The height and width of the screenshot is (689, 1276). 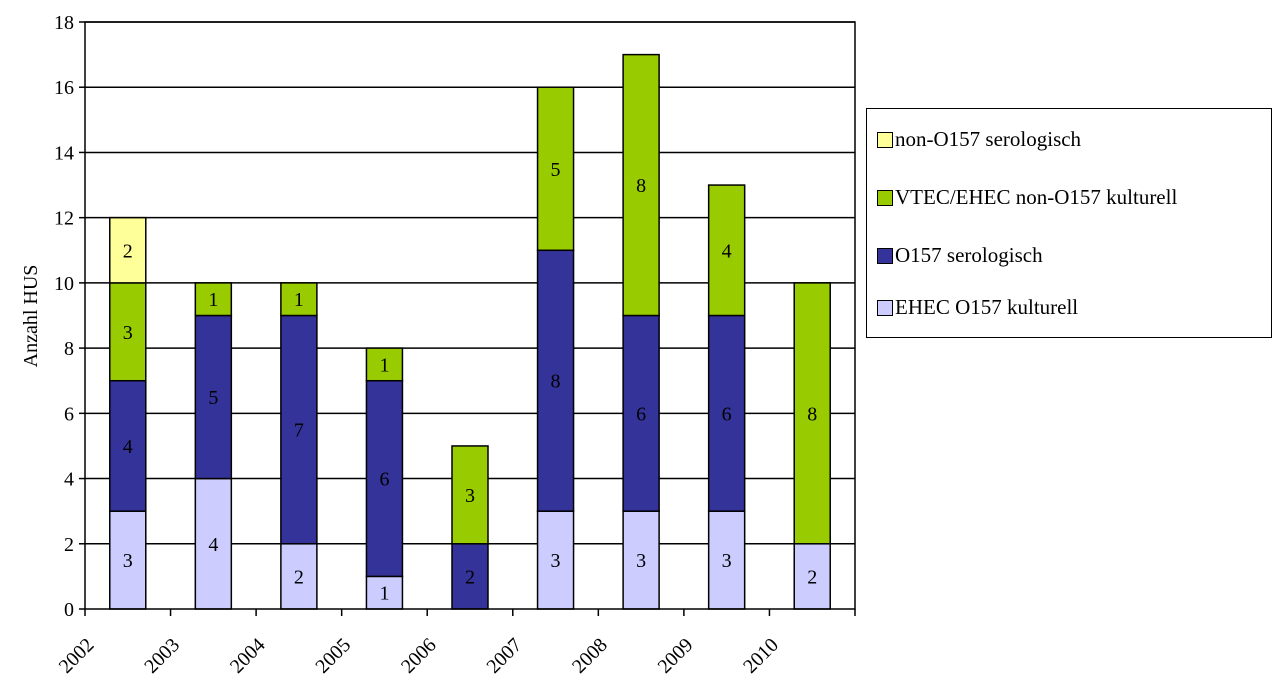 What do you see at coordinates (77, 656) in the screenshot?
I see `x-tick-label: 2002` at bounding box center [77, 656].